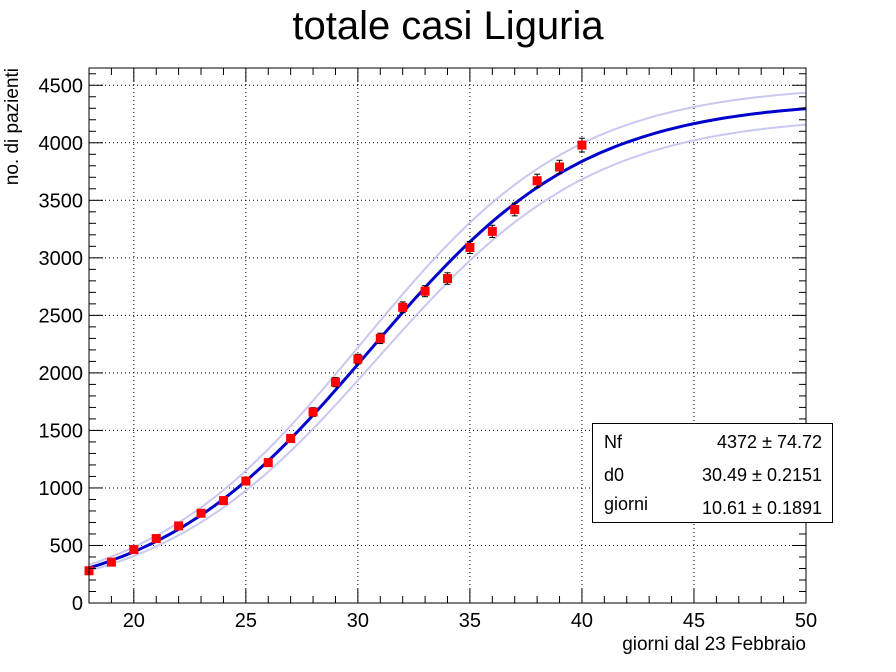 The width and height of the screenshot is (896, 672). I want to click on x-axis-label: giorni dal 23 Febbraio, so click(714, 644).